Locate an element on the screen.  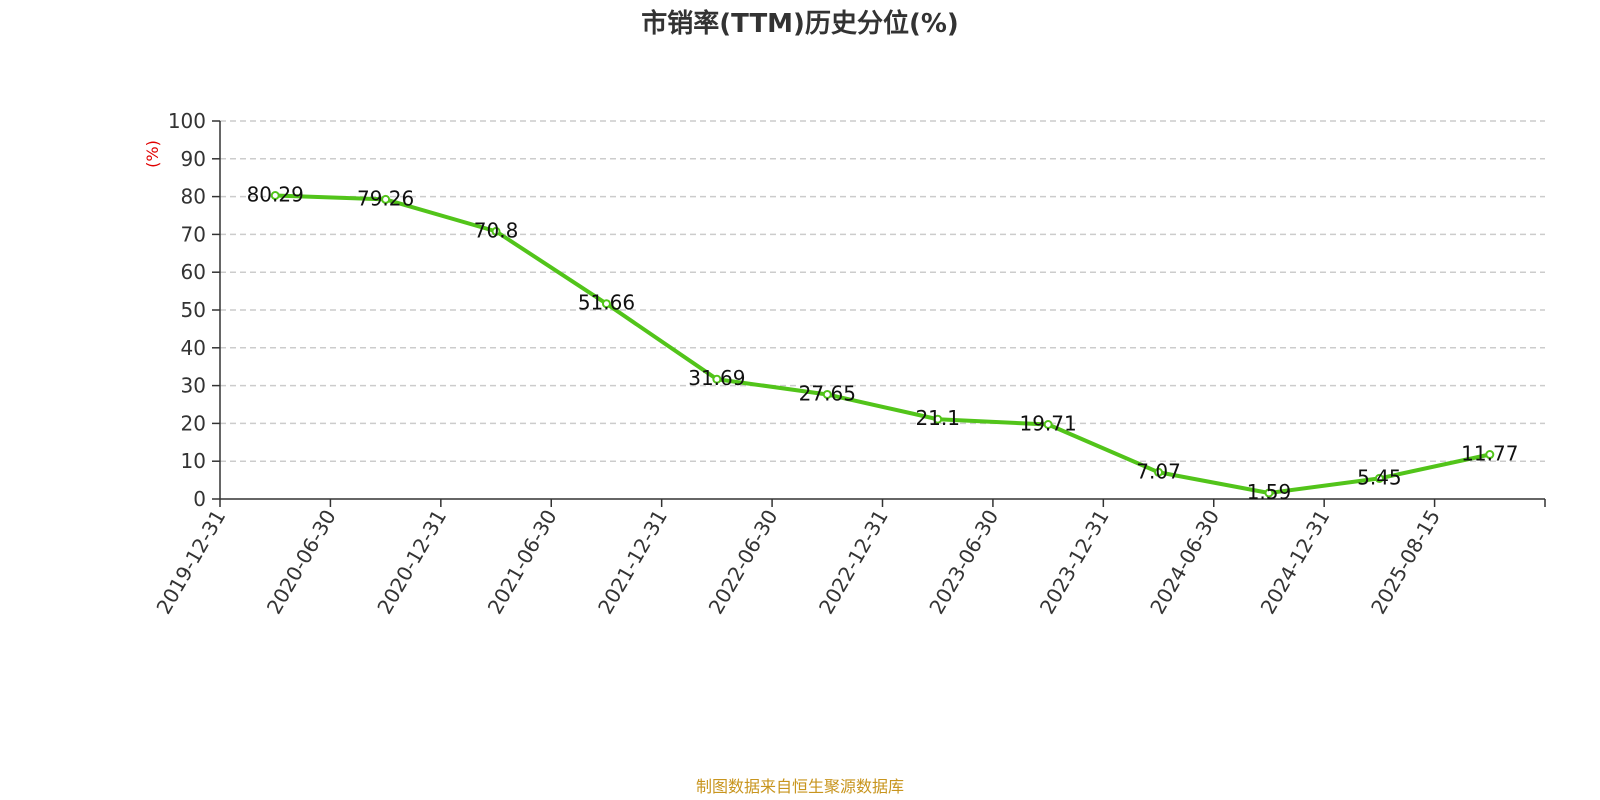
x-tick-label: 2024-12-31 is located at coordinates (1295, 562).